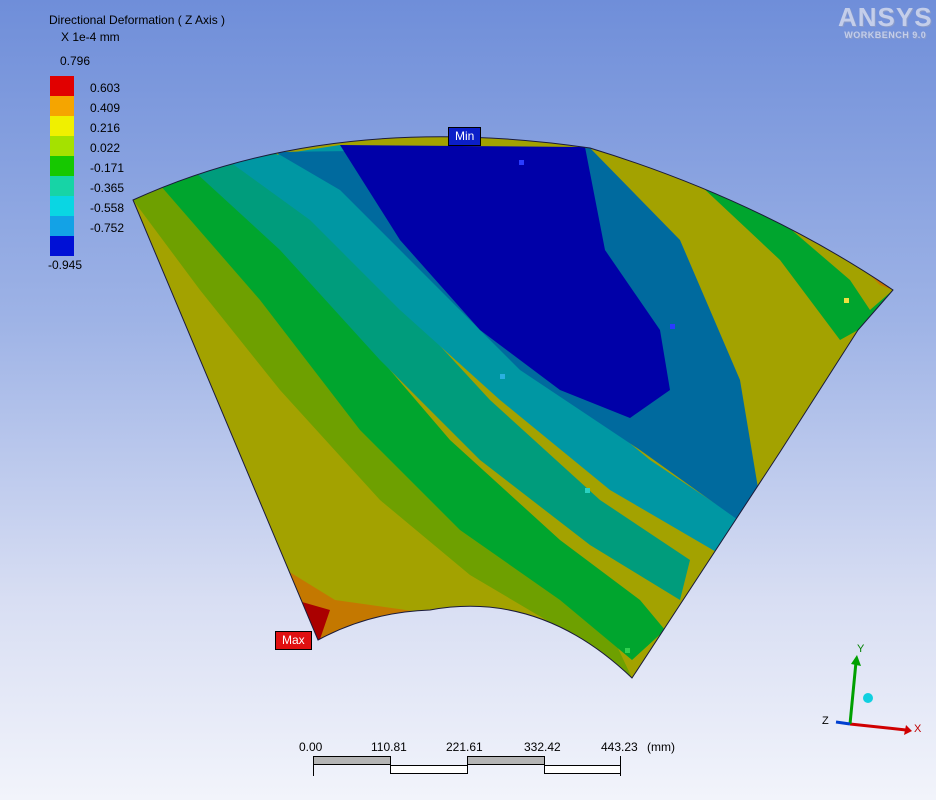 This screenshot has height=800, width=936. Describe the element at coordinates (105, 128) in the screenshot. I see `legend-level-label: 0.216` at that location.